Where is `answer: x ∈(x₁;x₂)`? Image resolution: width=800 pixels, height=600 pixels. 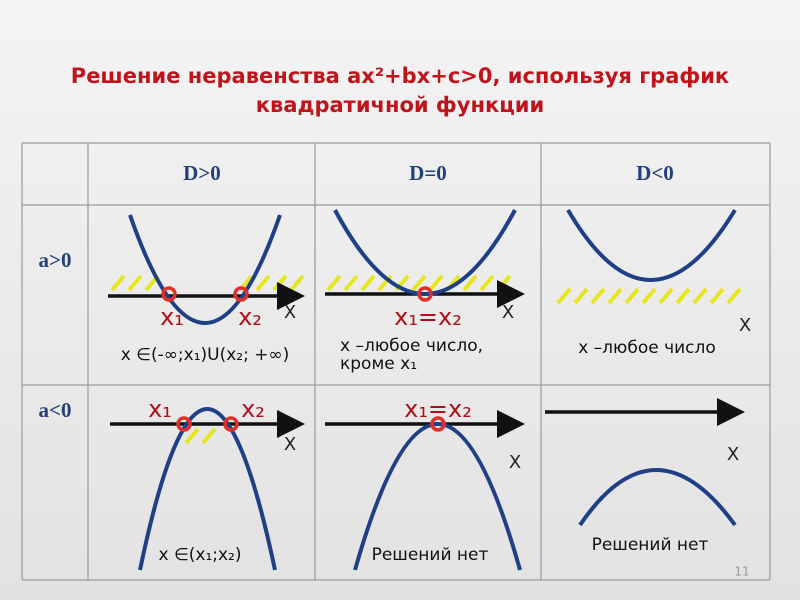 answer: x ∈(x₁;x₂) is located at coordinates (199, 555).